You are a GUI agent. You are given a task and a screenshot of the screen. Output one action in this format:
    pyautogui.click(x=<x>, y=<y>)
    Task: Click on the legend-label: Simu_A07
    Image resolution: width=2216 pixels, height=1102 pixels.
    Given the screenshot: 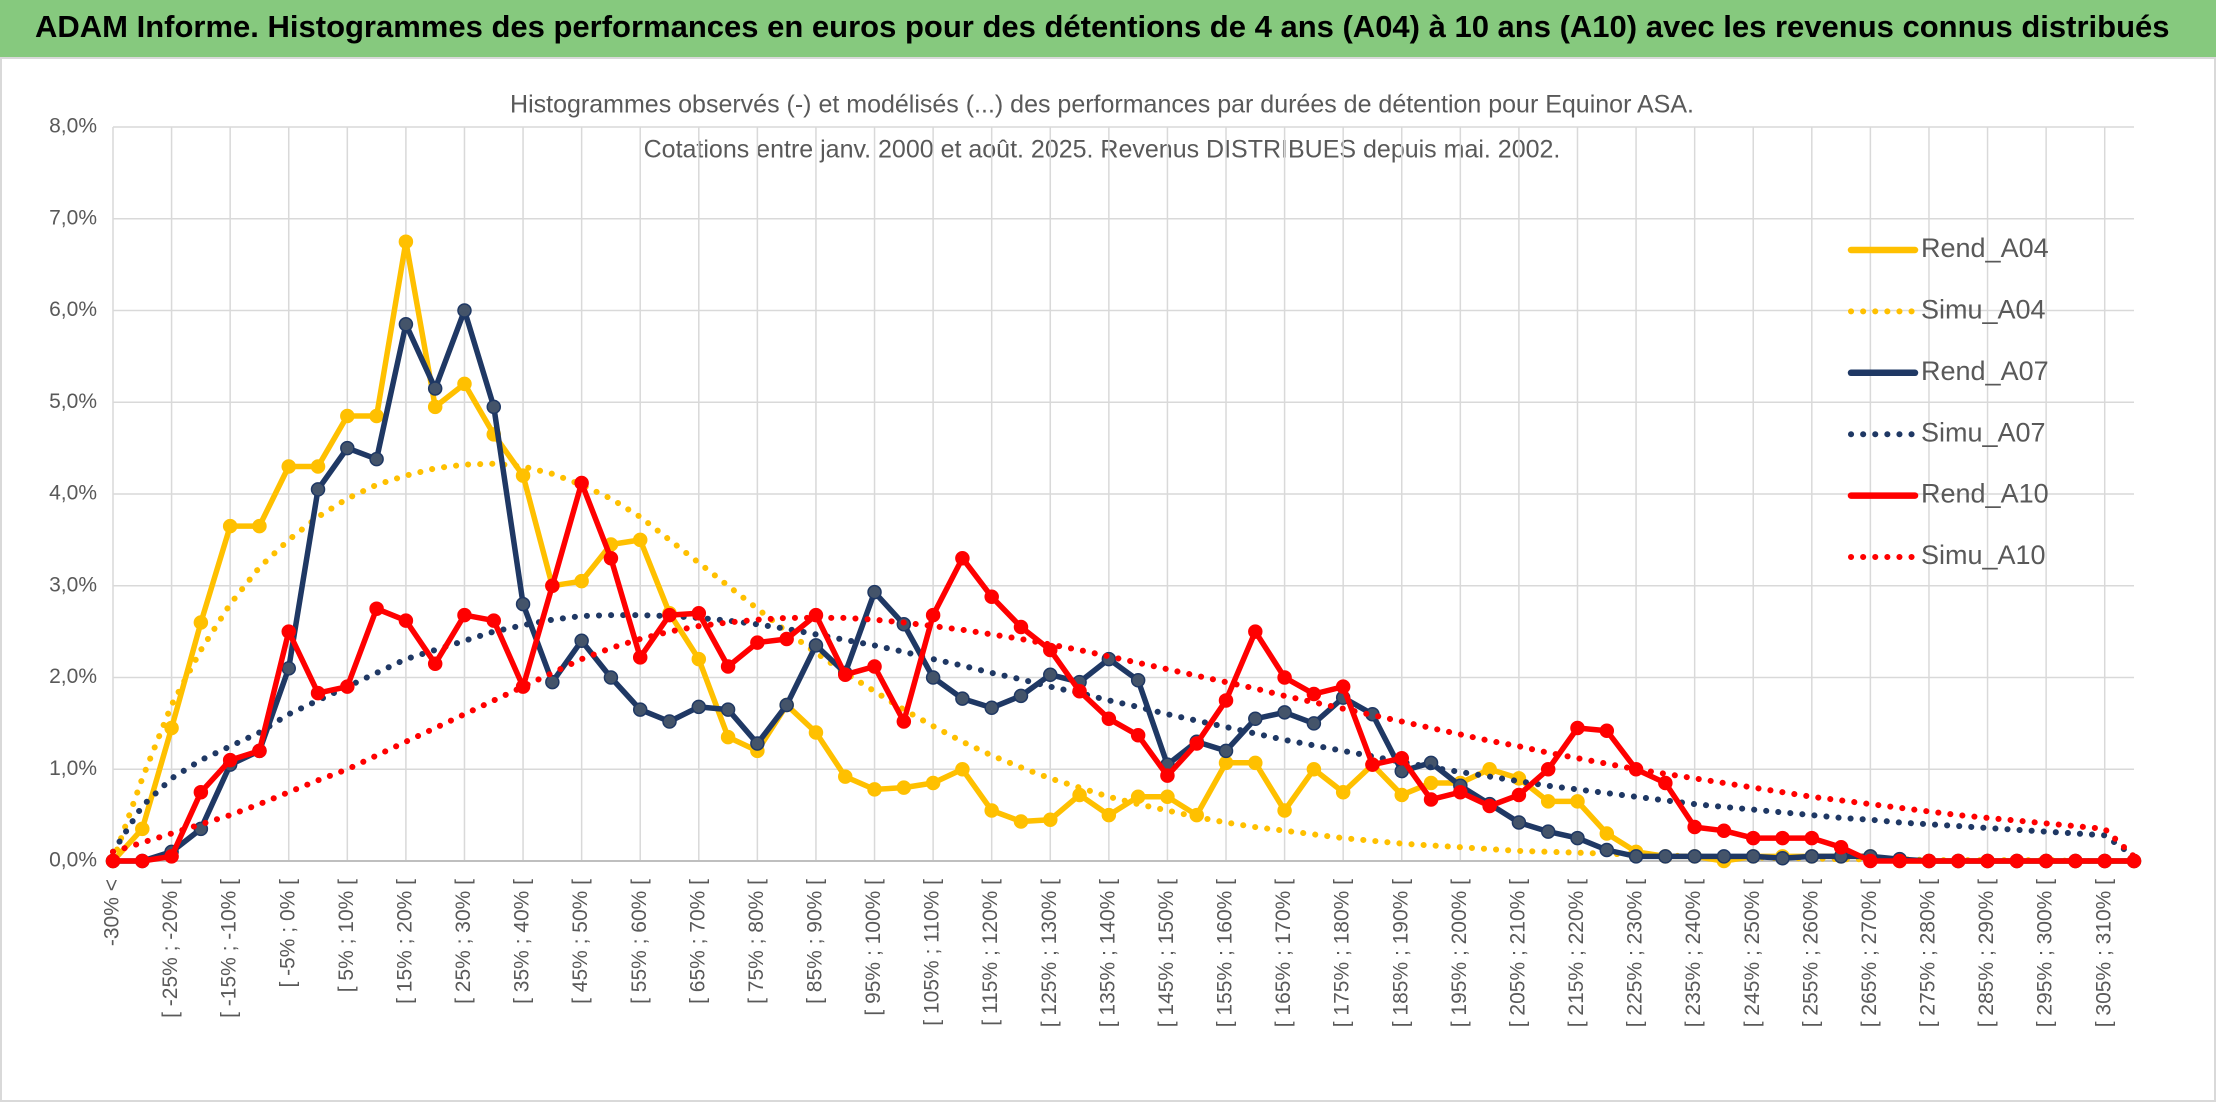 What is the action you would take?
    pyautogui.click(x=1983, y=432)
    